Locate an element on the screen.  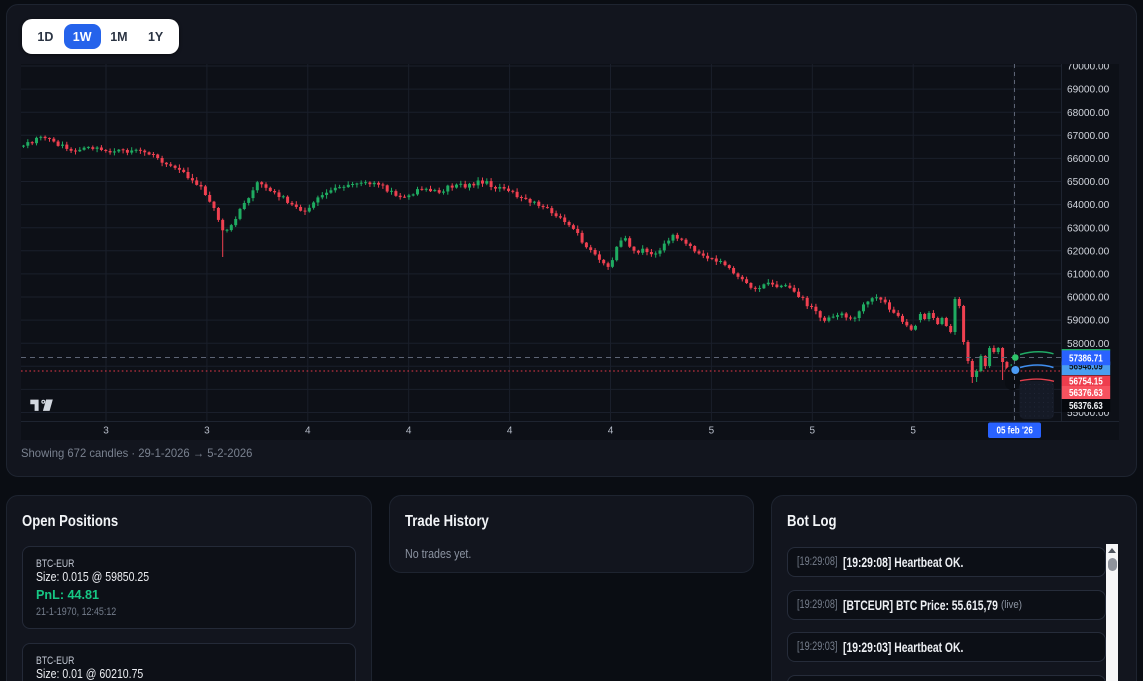
svg-text: 60000.00 is located at coordinates (1088, 298).